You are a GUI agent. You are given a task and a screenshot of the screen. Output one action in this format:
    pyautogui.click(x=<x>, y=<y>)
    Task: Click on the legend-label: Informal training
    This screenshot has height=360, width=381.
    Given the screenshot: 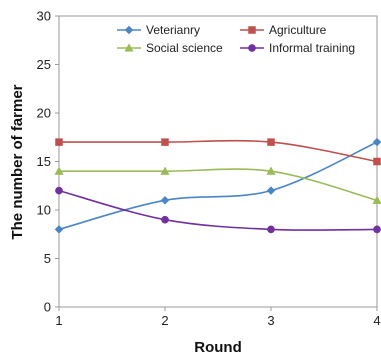 What is the action you would take?
    pyautogui.click(x=312, y=48)
    